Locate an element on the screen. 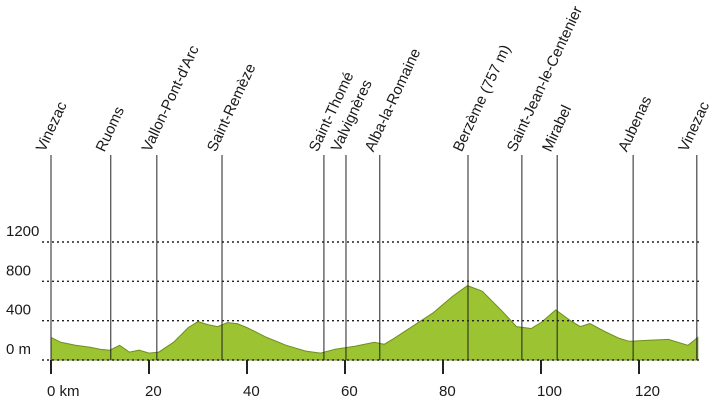 Image resolution: width=712 pixels, height=411 pixels. place-label: Saint-Jean-le-Centenier is located at coordinates (545, 79).